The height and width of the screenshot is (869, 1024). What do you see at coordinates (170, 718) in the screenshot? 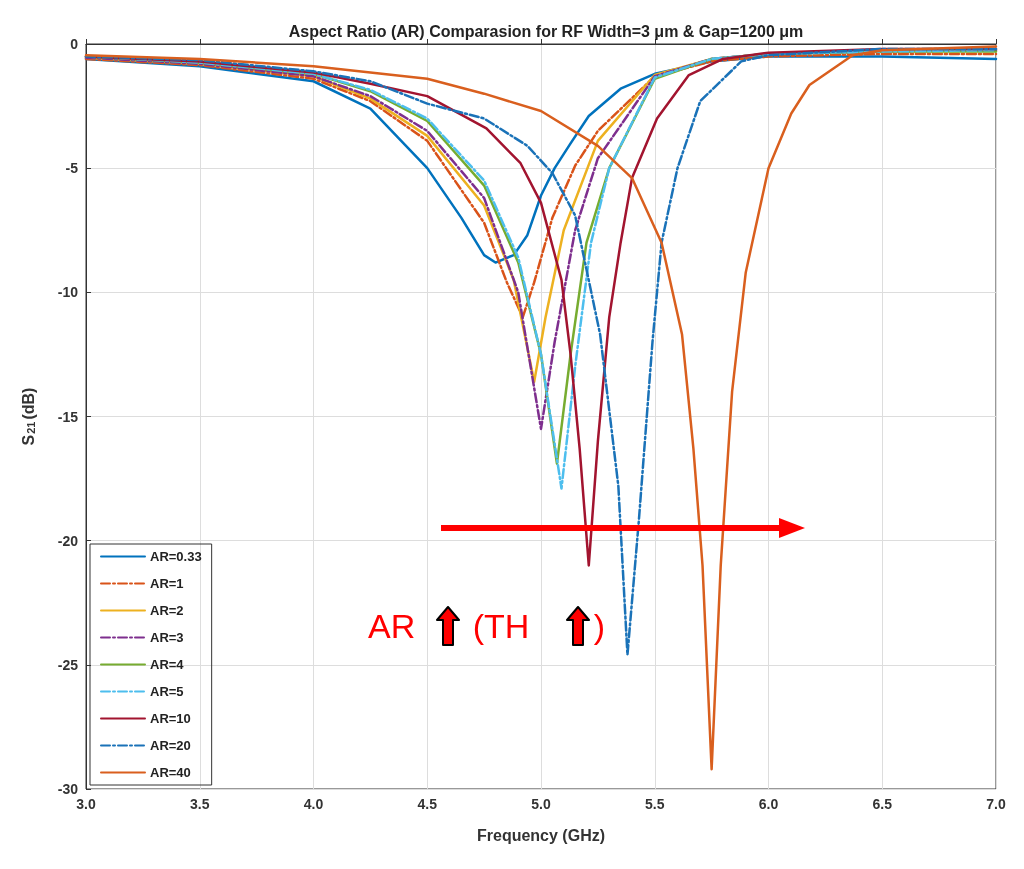
I see `legend-label: AR=10` at bounding box center [170, 718].